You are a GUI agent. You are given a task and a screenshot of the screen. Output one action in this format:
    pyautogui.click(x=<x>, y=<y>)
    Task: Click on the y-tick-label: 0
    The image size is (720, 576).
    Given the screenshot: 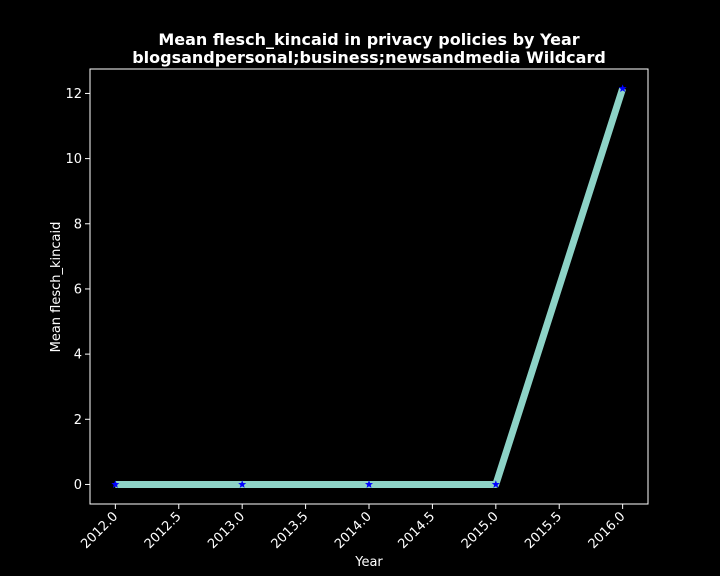 What is the action you would take?
    pyautogui.click(x=78, y=485)
    